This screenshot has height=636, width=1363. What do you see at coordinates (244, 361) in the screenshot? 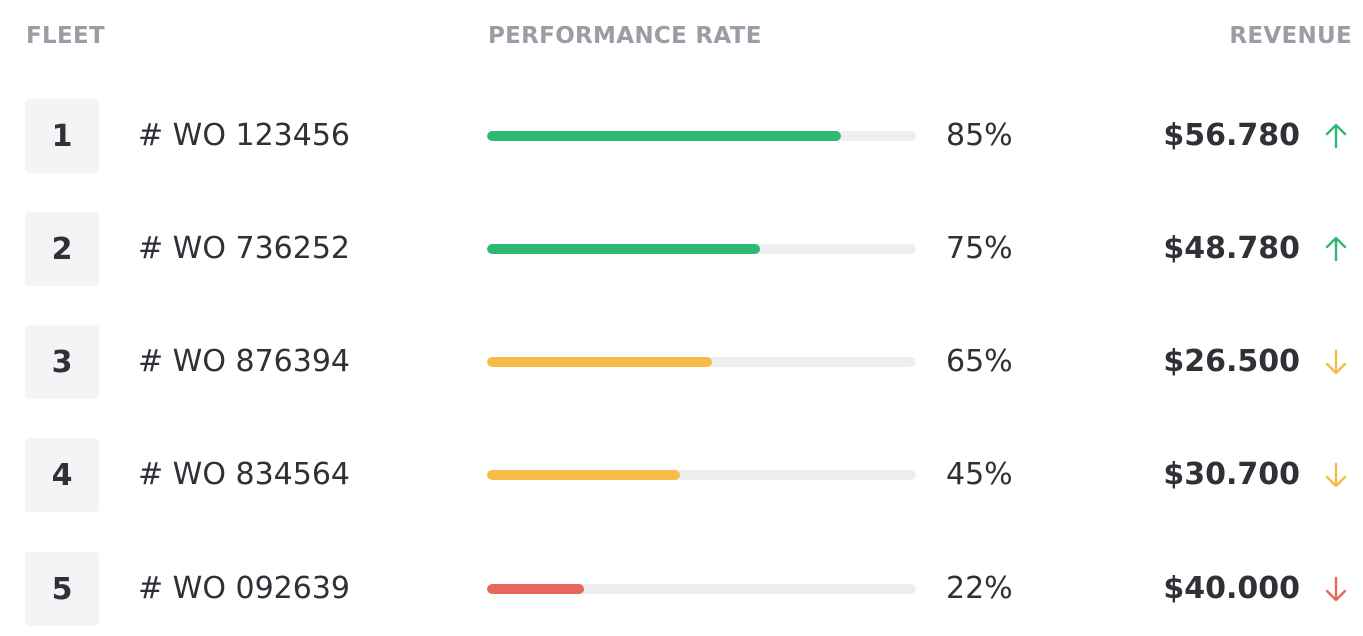
I see `work-order-id: # WO 876394` at bounding box center [244, 361].